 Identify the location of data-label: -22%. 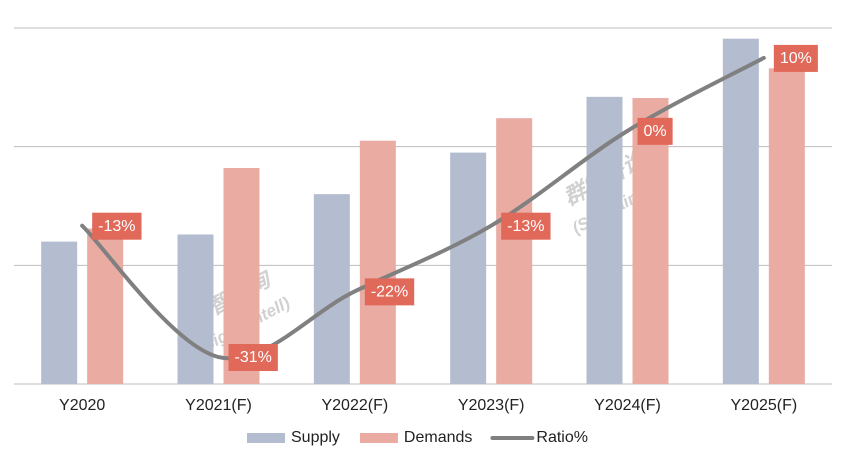
(389, 292).